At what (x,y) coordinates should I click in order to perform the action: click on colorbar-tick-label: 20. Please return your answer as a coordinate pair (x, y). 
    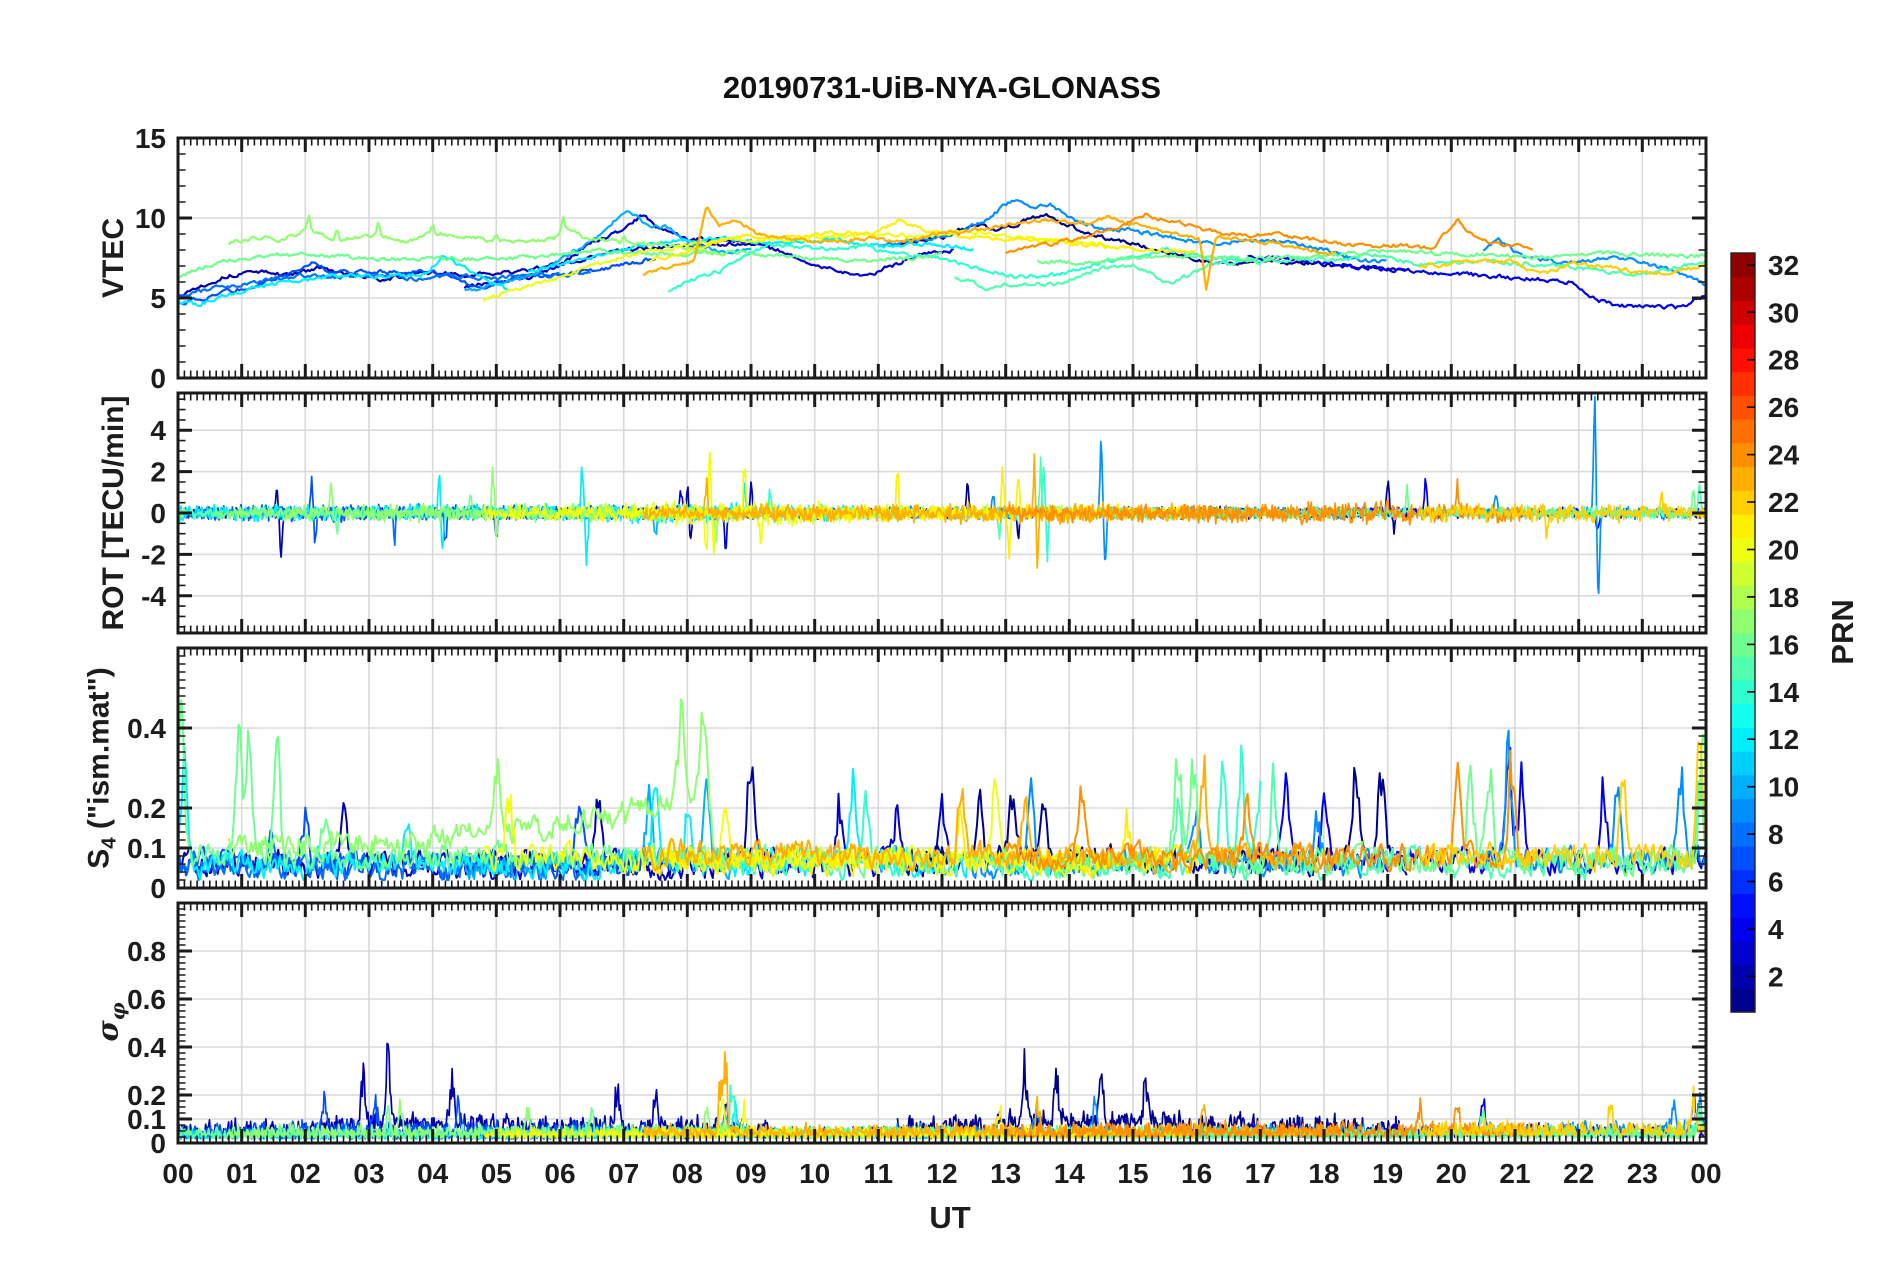
    Looking at the image, I should click on (1783, 550).